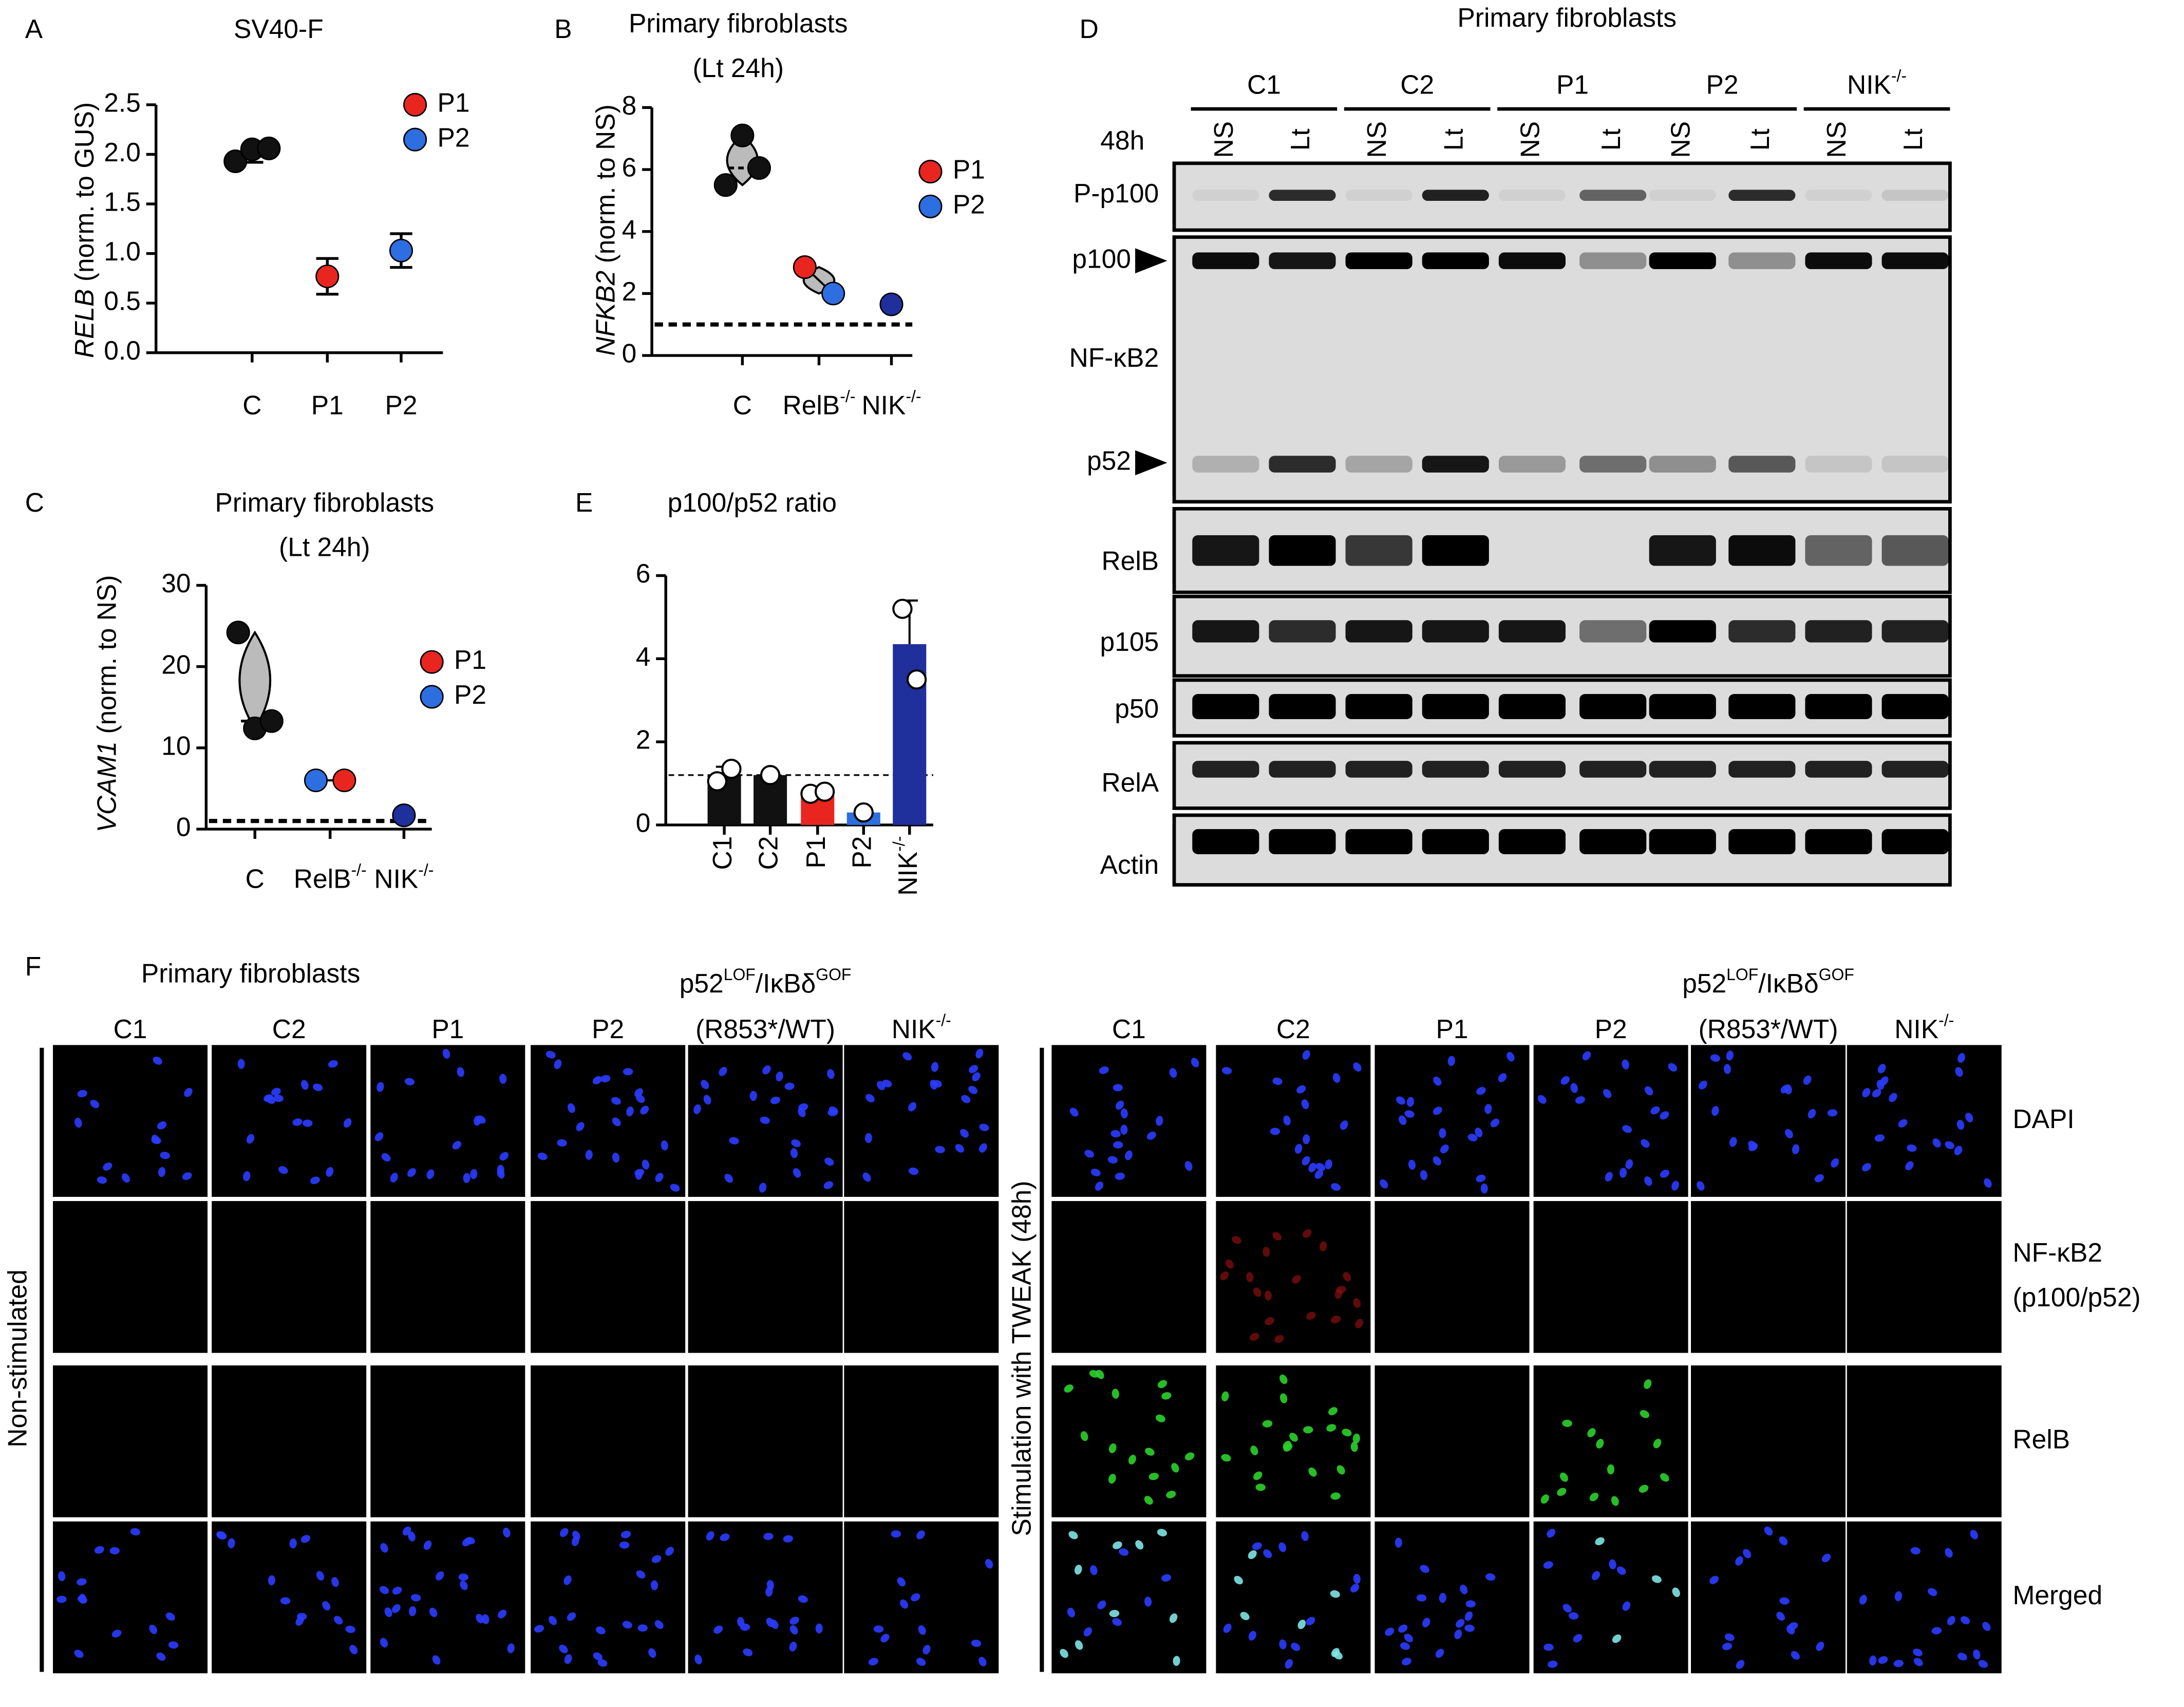 Image resolution: width=2184 pixels, height=1707 pixels. I want to click on header-sup: LOF, so click(1742, 975).